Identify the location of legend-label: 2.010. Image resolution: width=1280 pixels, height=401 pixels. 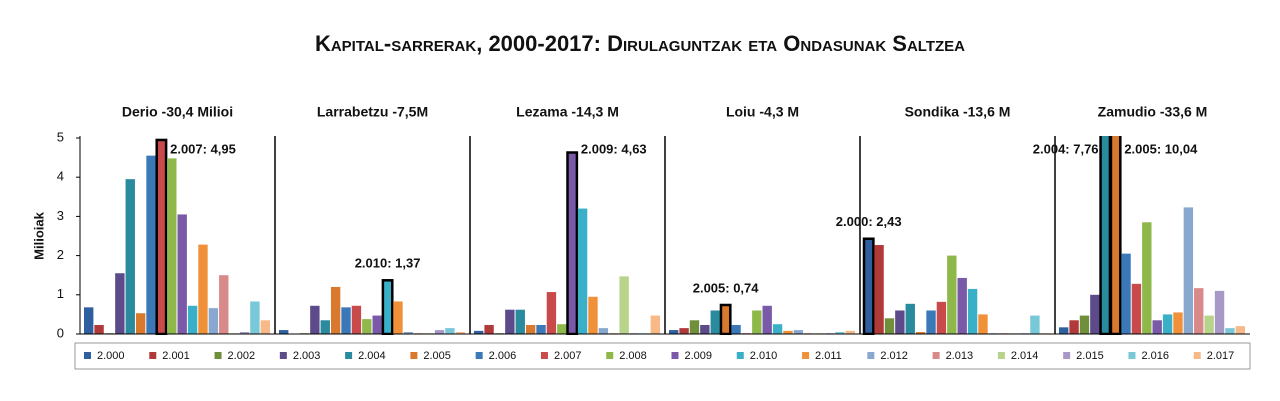
(764, 356).